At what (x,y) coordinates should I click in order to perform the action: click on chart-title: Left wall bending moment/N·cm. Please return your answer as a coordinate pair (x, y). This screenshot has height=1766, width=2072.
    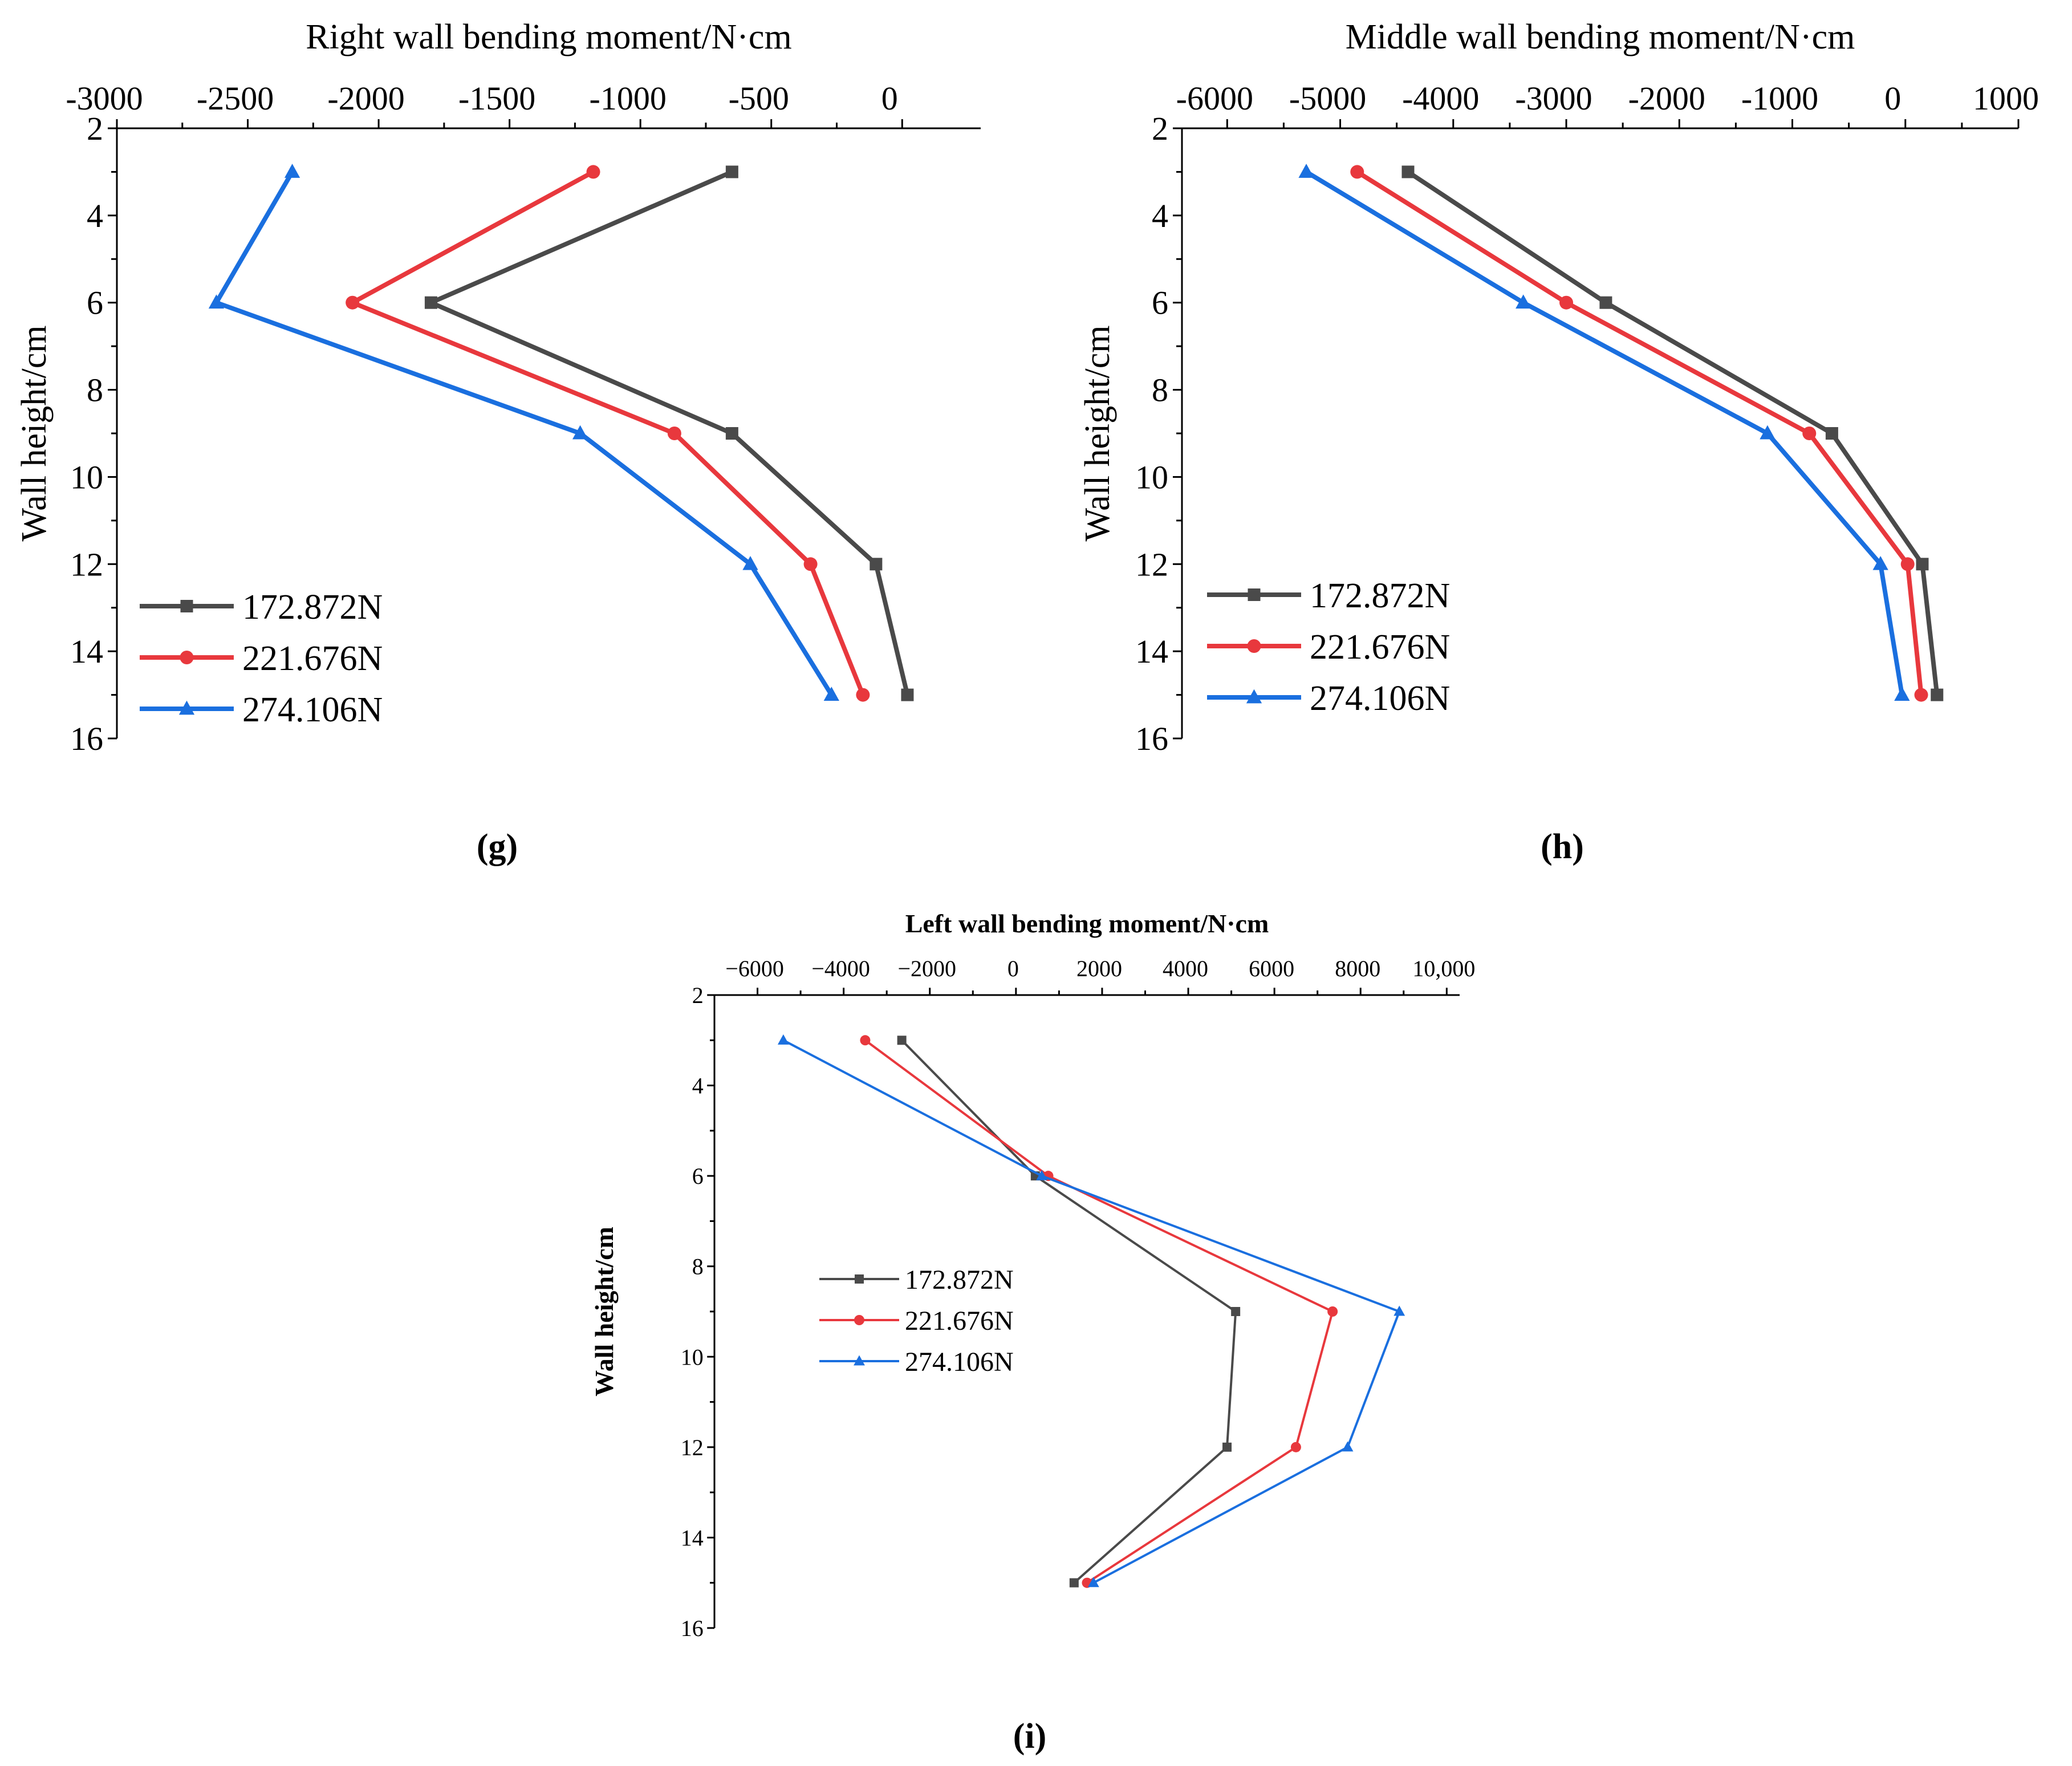
    Looking at the image, I should click on (1087, 923).